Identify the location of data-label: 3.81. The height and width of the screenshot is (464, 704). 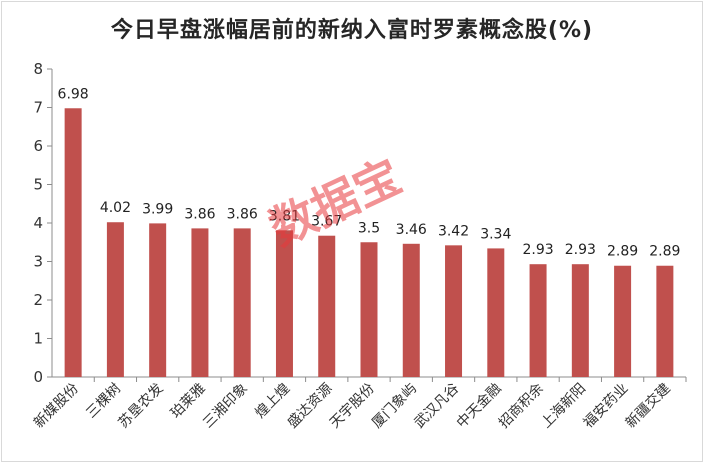
(284, 216).